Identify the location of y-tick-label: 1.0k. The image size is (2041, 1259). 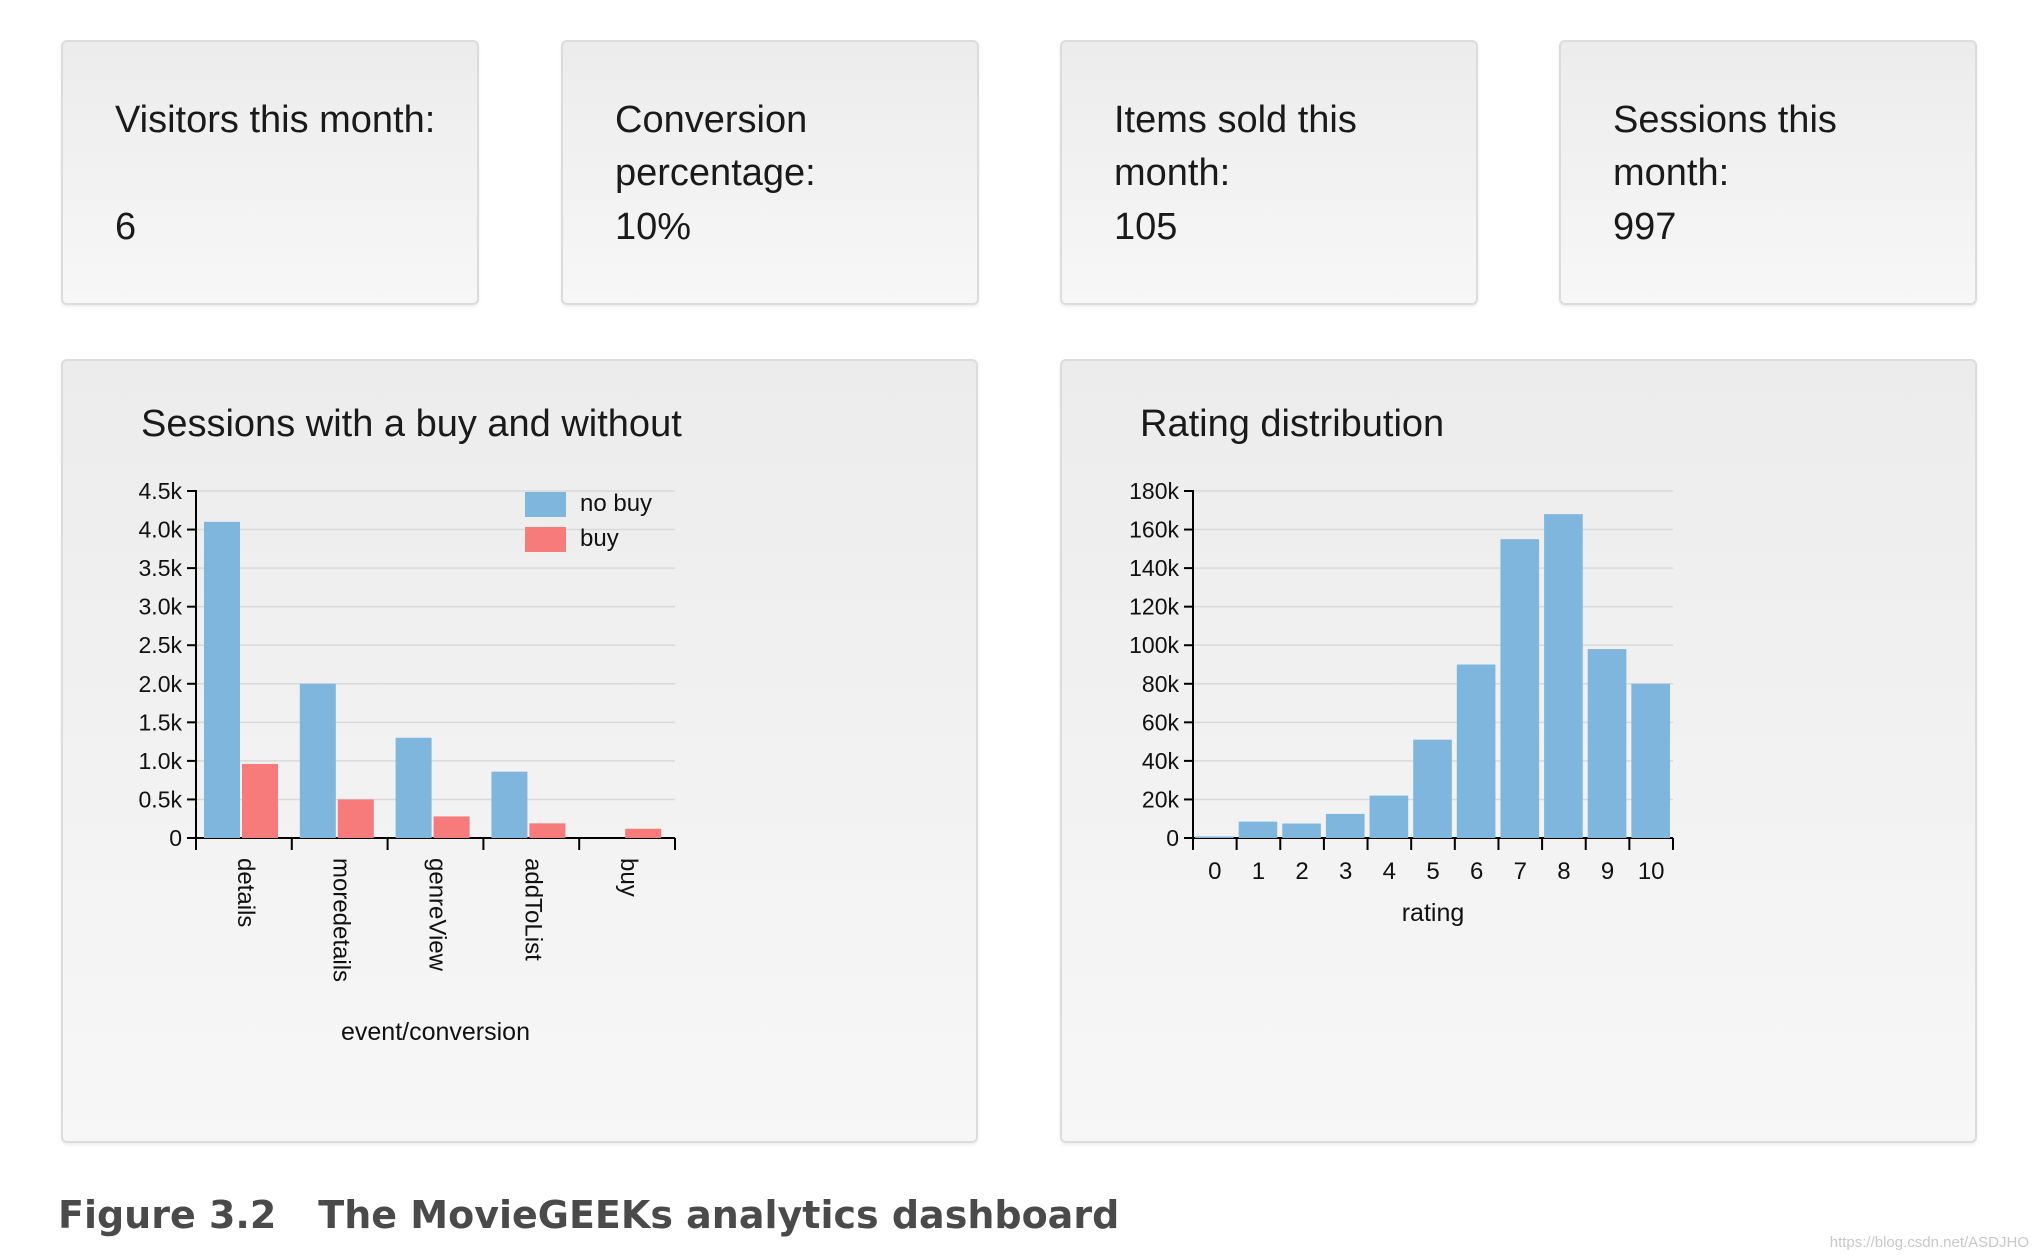
(161, 761).